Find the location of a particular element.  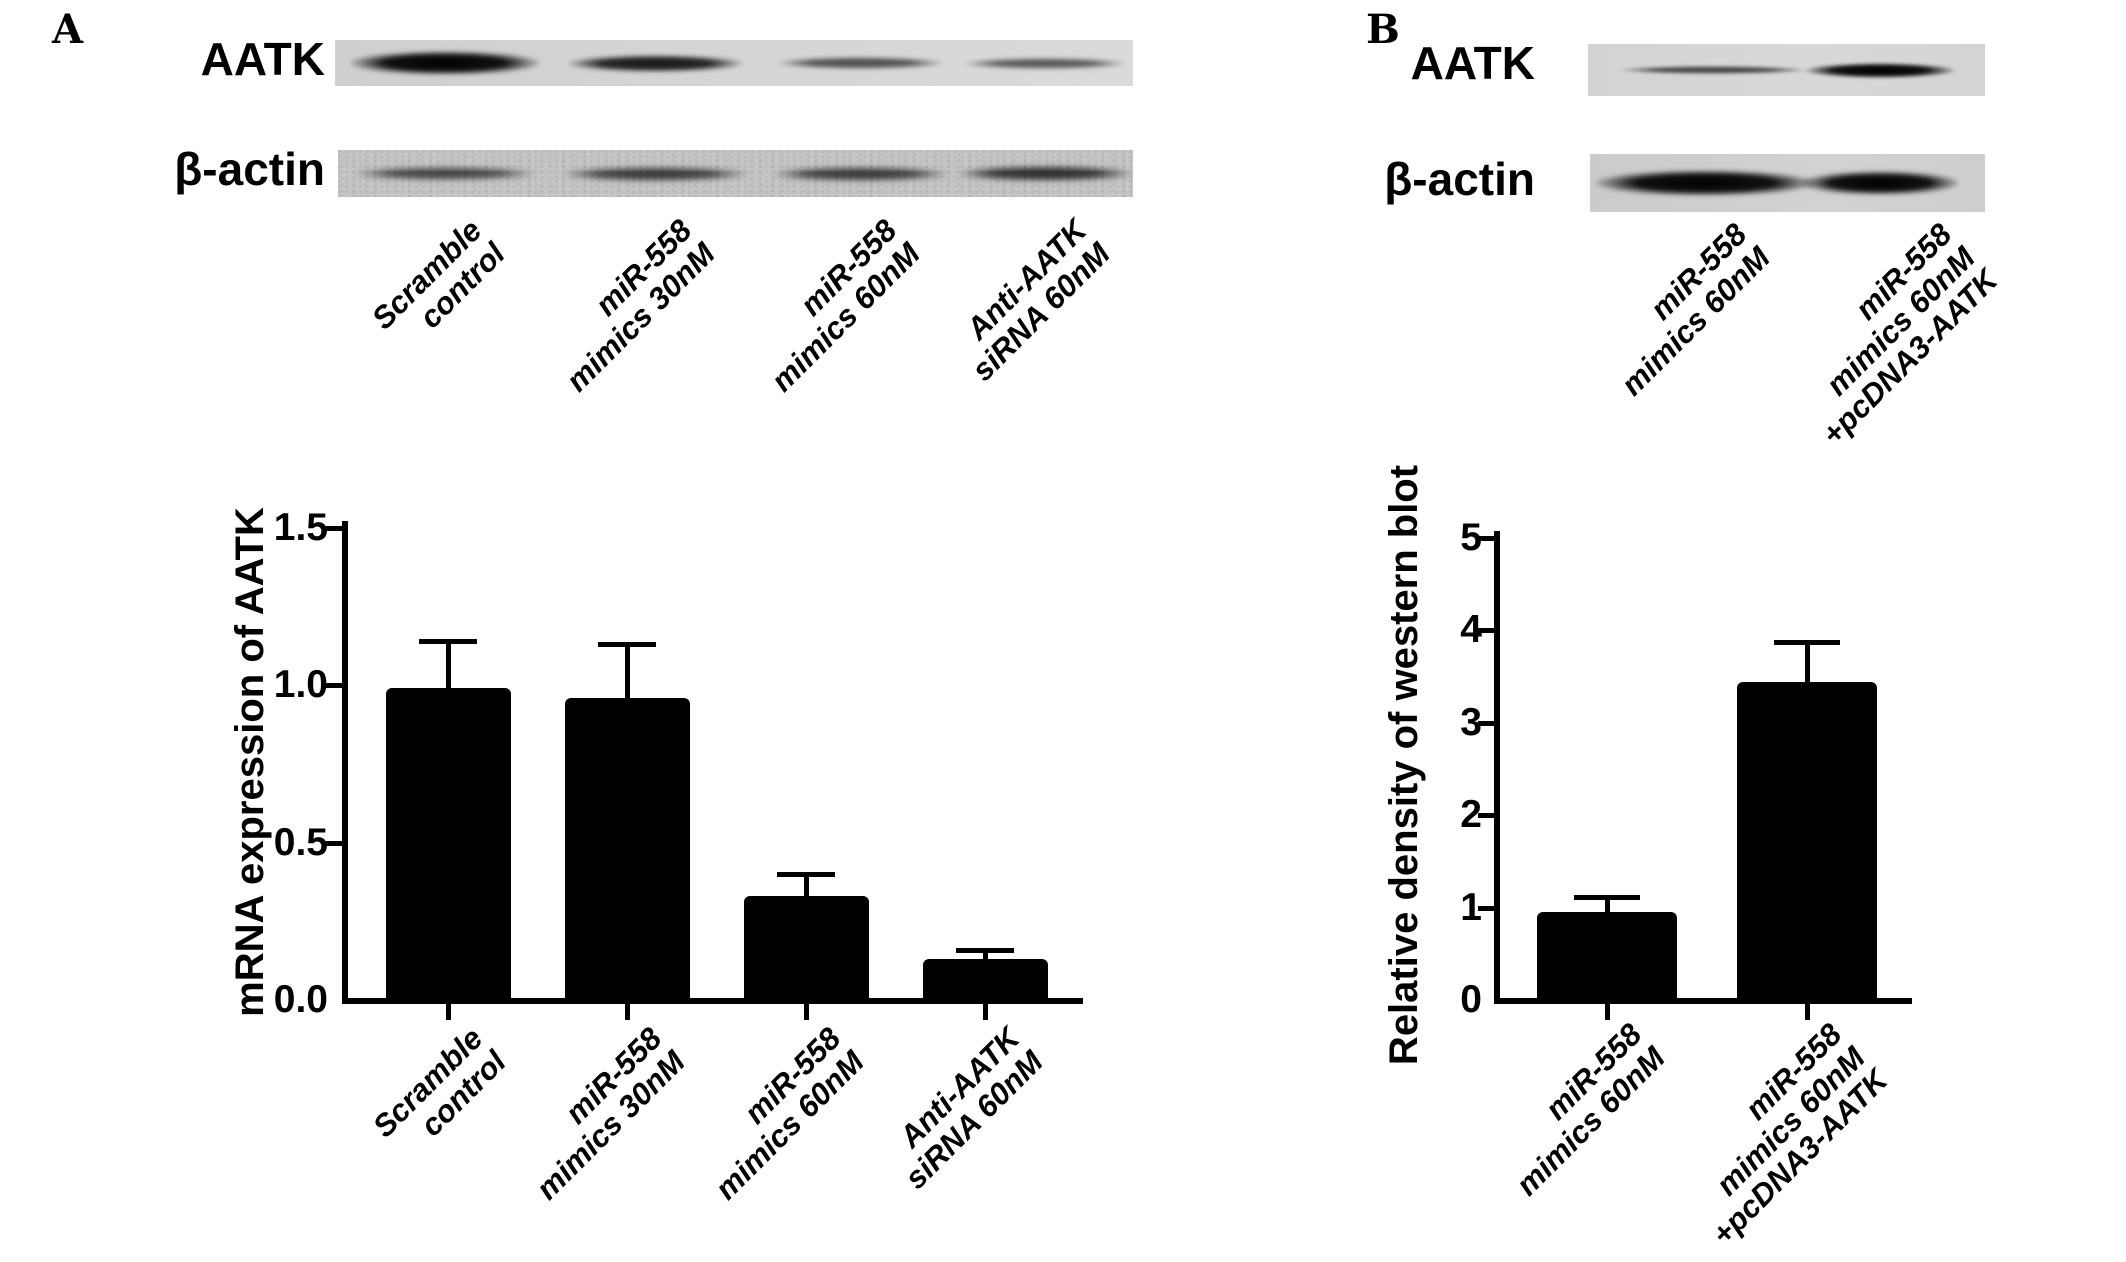

panel-a-bactin-blot-strip is located at coordinates (735, 173).